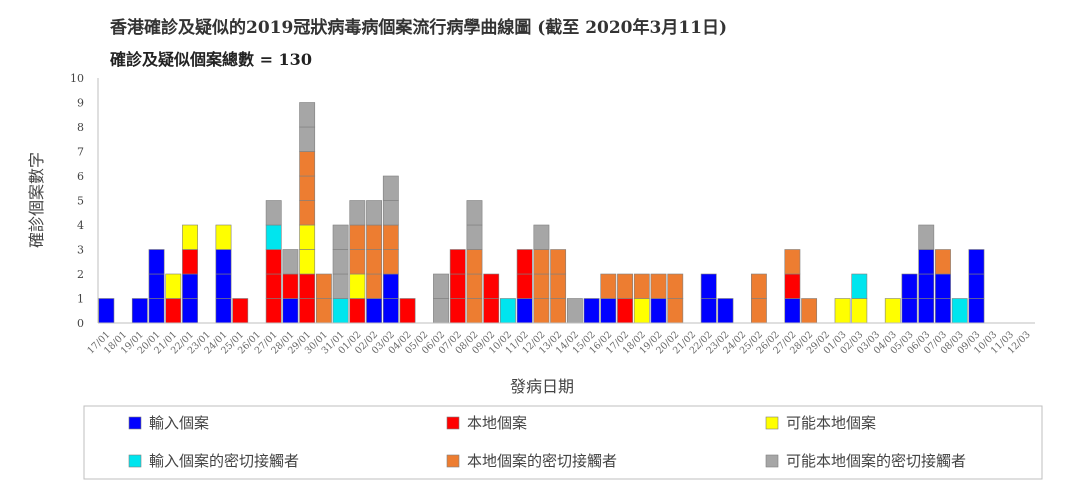  Describe the element at coordinates (80, 127) in the screenshot. I see `y-tick-label: 8` at that location.